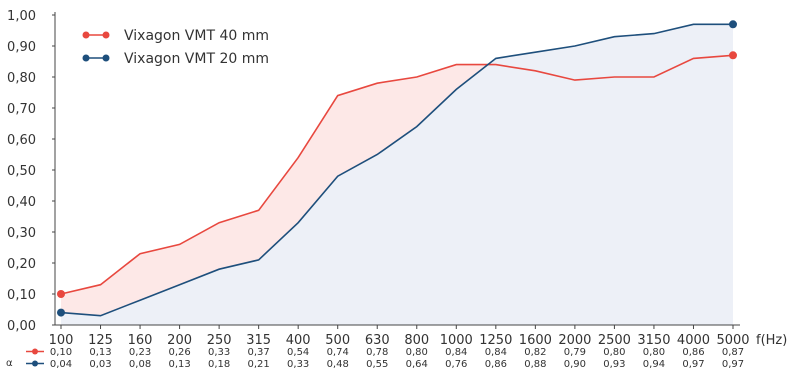 The image size is (790, 377). Describe the element at coordinates (653, 340) in the screenshot. I see `x-tick-label: 3150` at that location.